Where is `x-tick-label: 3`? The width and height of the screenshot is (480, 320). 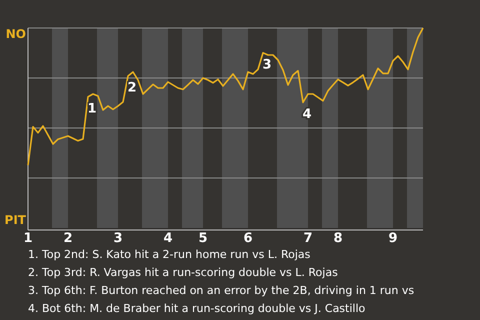 x-tick-label: 3 is located at coordinates (118, 238).